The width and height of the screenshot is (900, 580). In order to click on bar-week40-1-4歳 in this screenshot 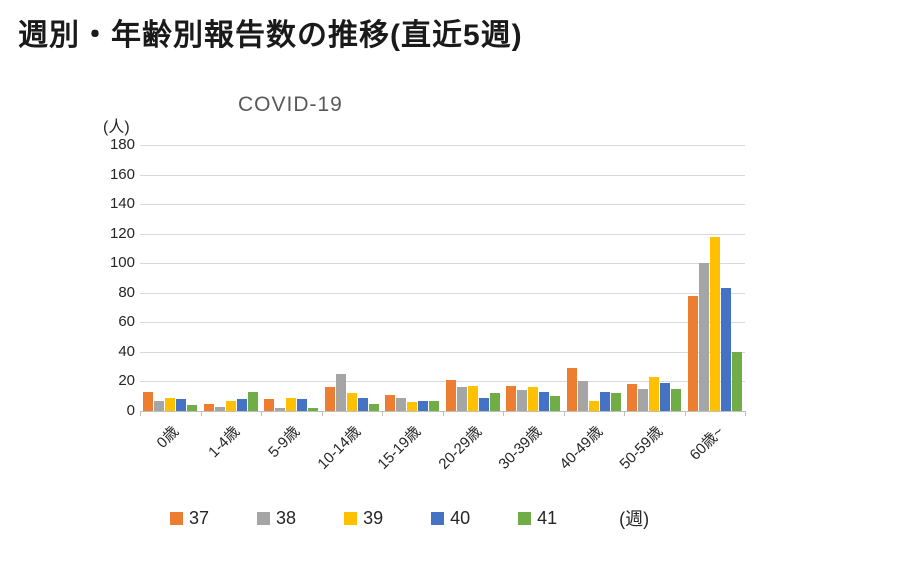, I will do `click(241, 405)`.